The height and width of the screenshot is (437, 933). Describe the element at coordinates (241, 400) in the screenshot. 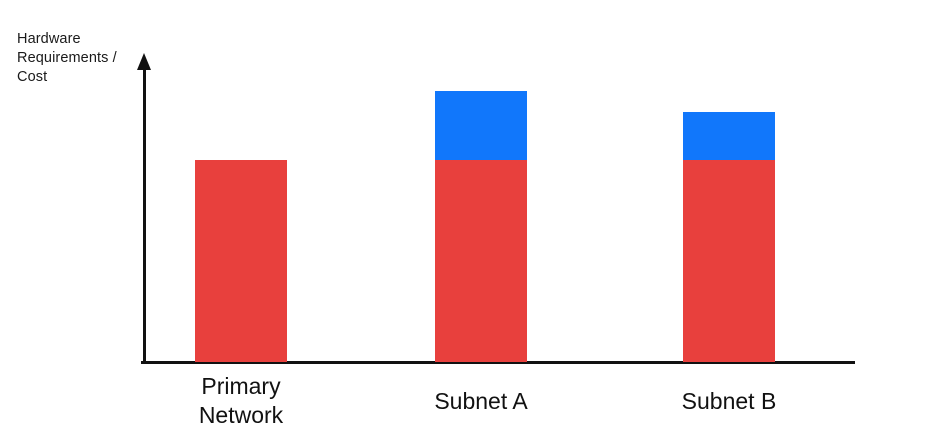

I see `category-label-primary-network: Primary Network` at that location.